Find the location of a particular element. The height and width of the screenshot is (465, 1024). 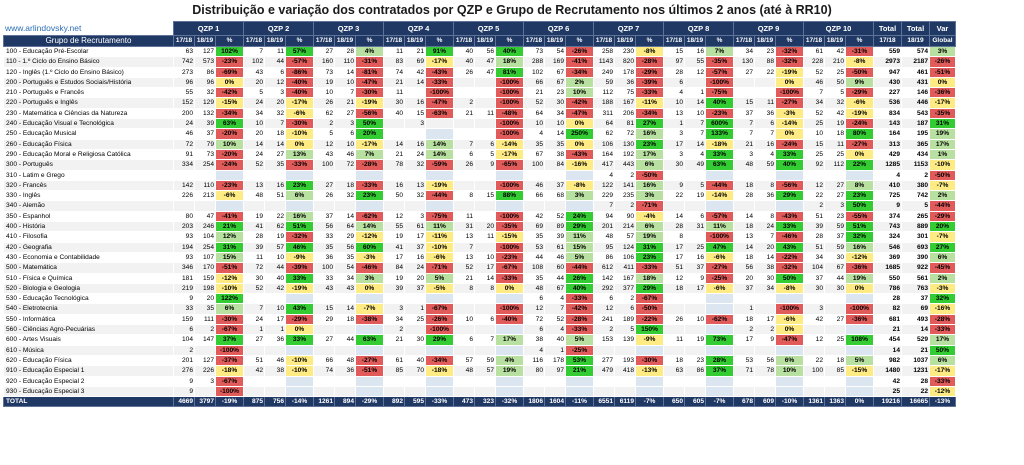

total-1718: 550 is located at coordinates (887, 278).